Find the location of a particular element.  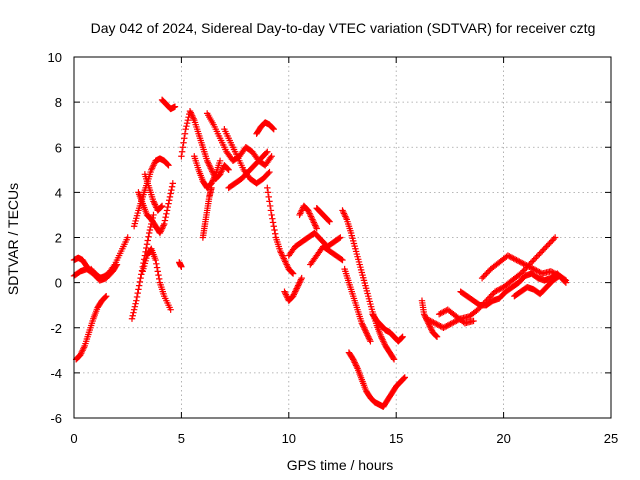

series-sat-p is located at coordinates (247, 156).